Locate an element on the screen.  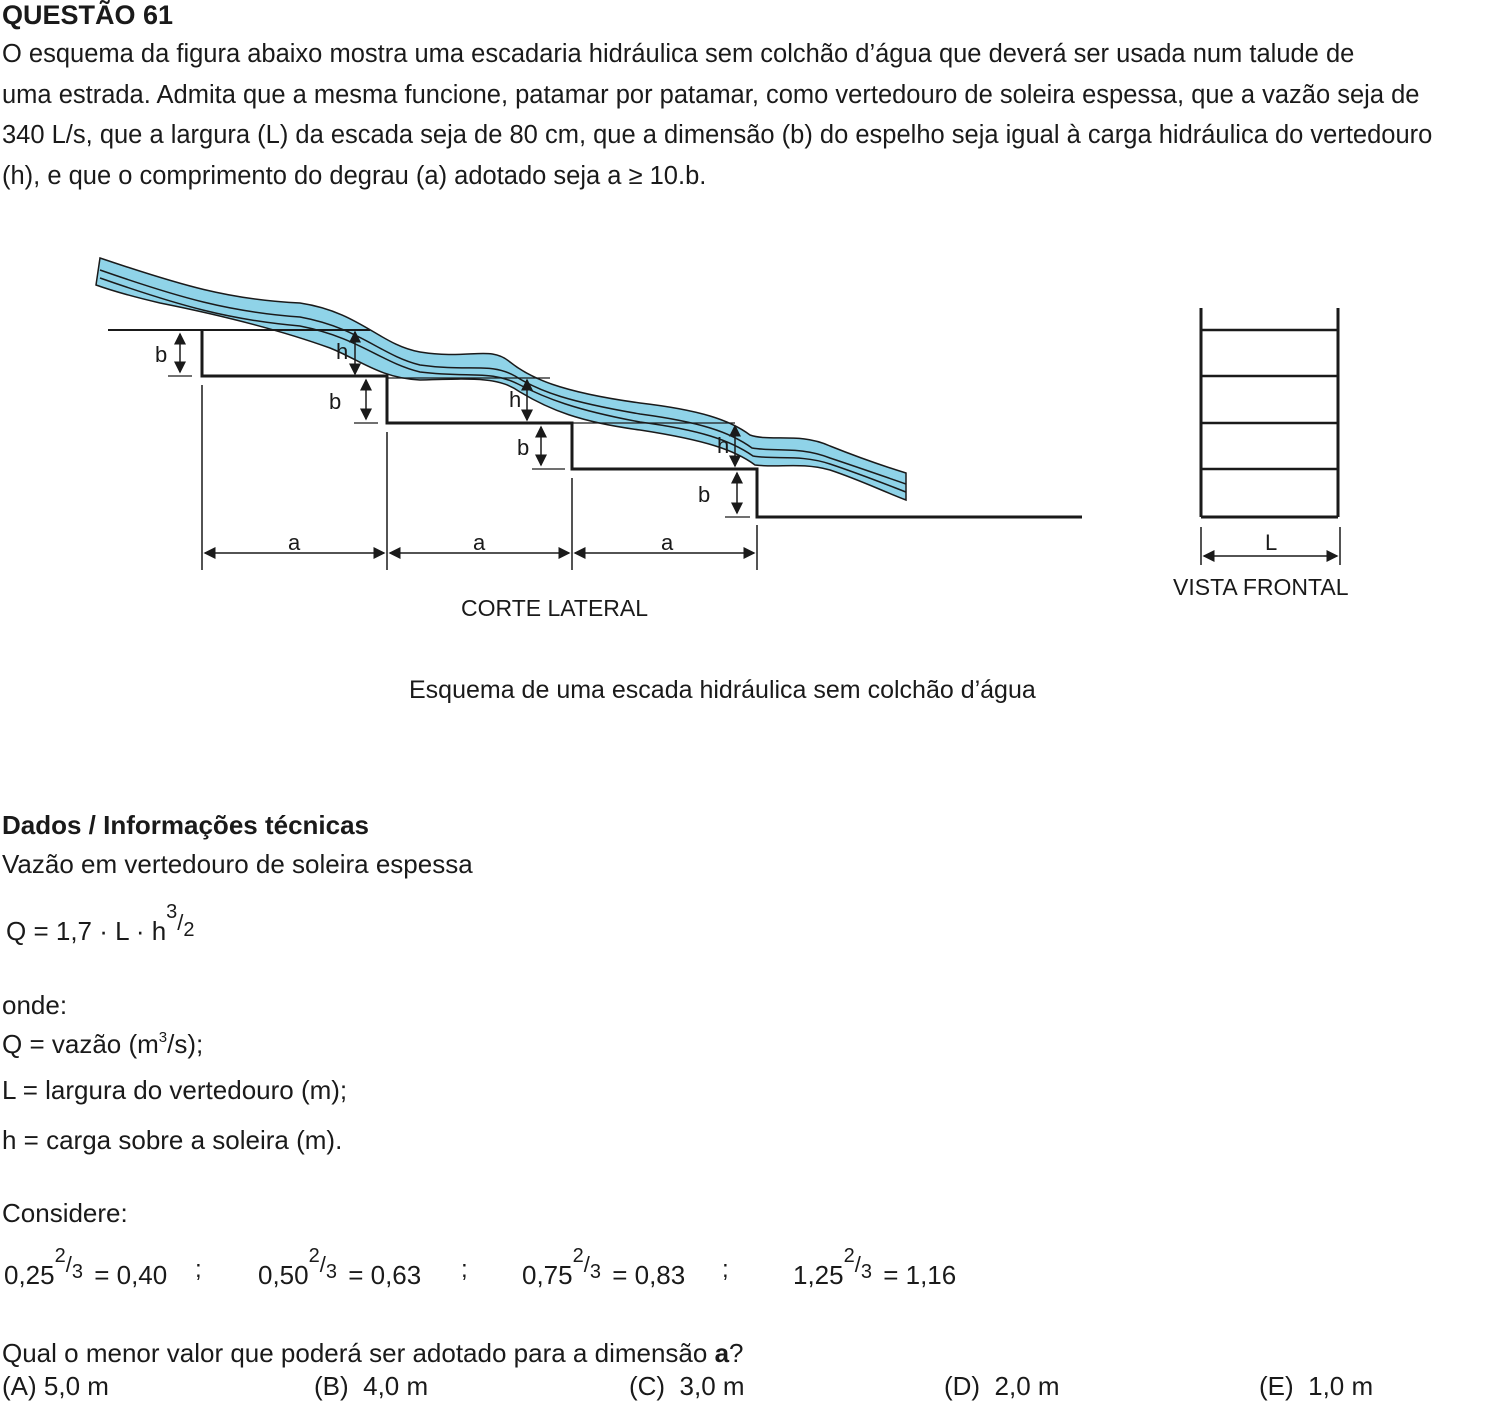
label-b-4: b is located at coordinates (704, 494).